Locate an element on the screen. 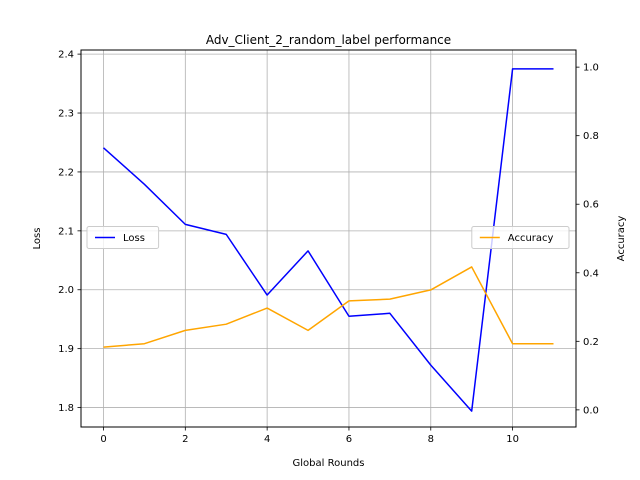  y-left-tick-label: 1.9 is located at coordinates (66, 349).